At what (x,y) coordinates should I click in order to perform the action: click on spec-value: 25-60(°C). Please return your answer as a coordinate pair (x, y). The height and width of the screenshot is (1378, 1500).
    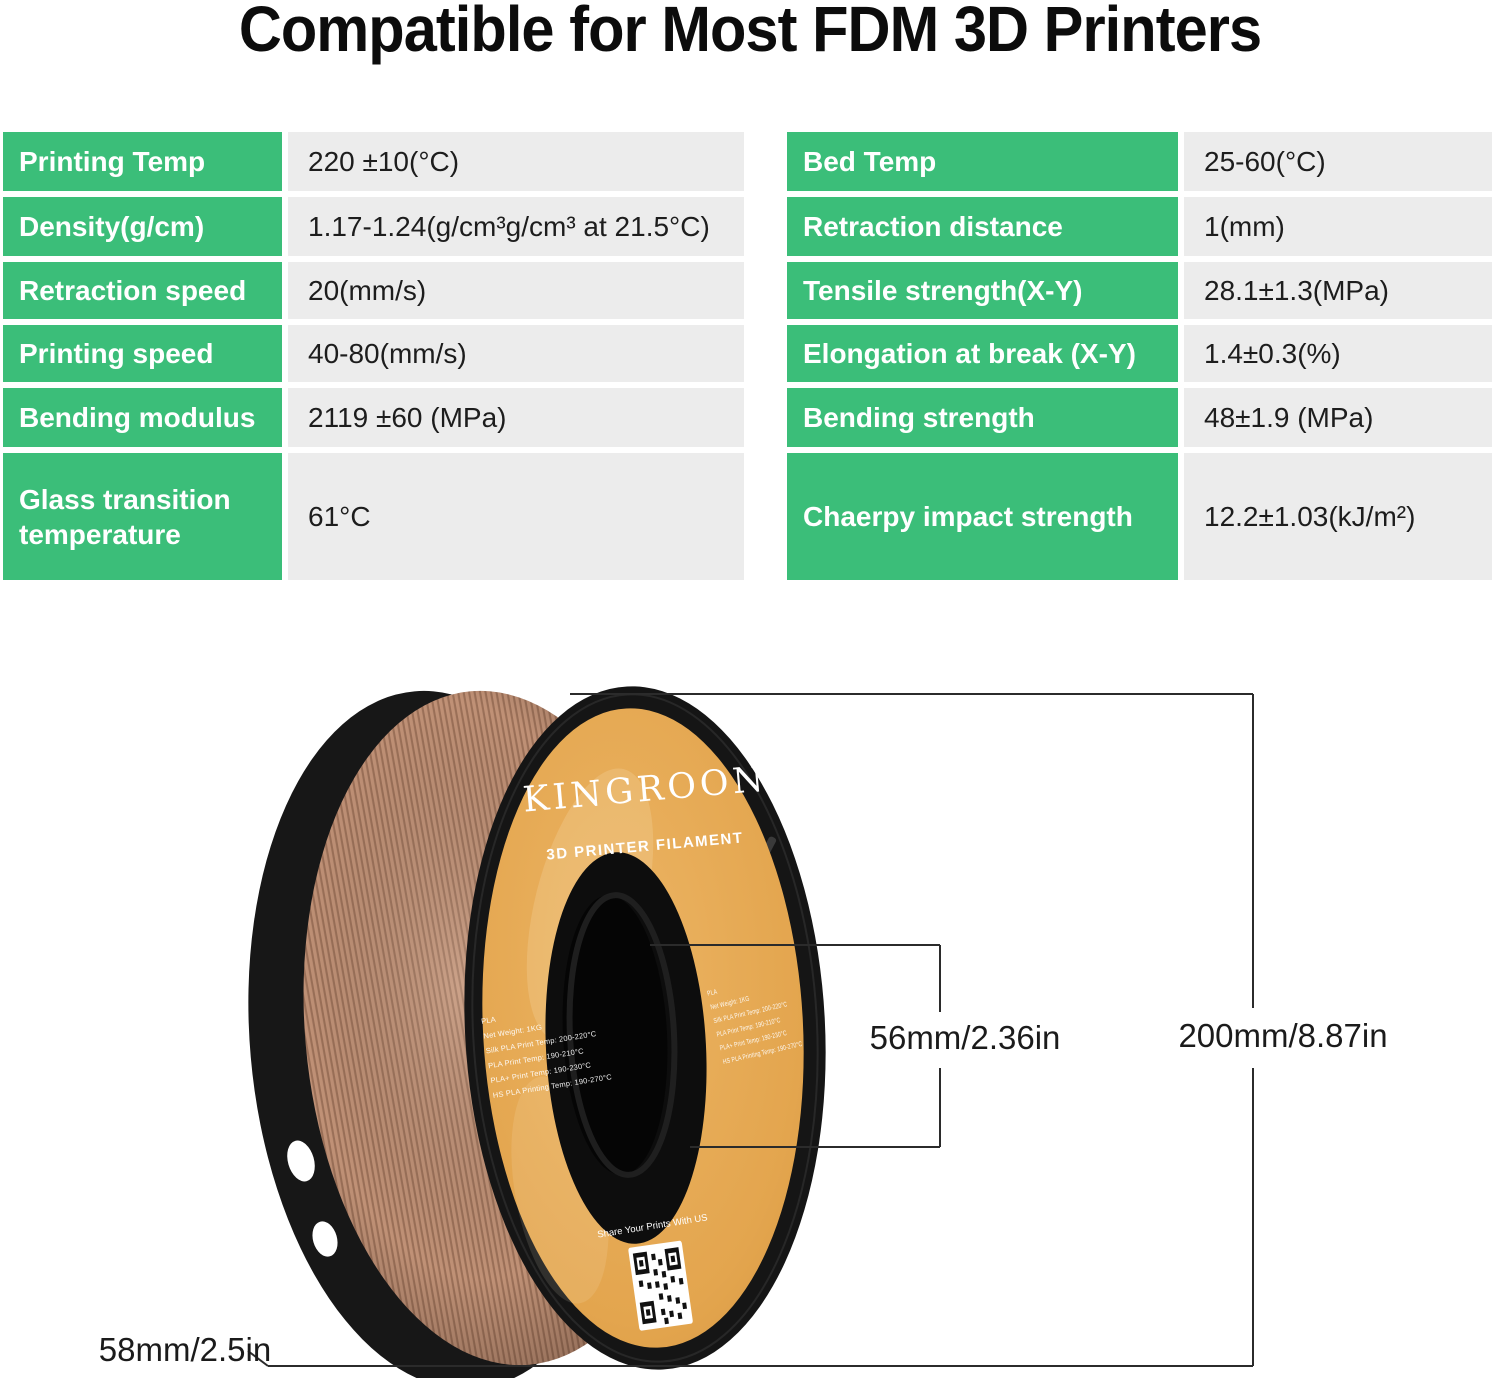
    Looking at the image, I should click on (1338, 161).